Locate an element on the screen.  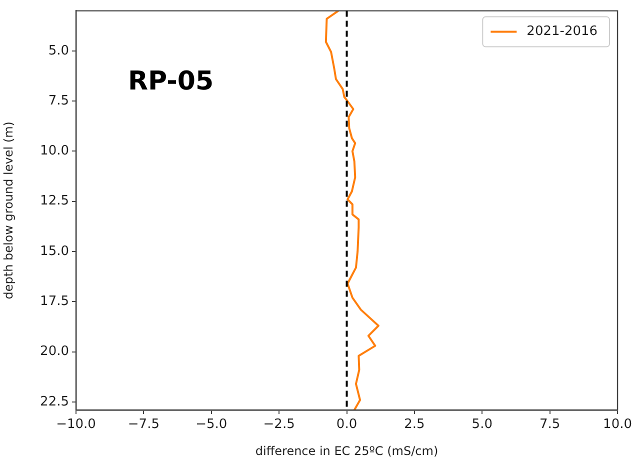
annotation: RP-05 is located at coordinates (171, 81).